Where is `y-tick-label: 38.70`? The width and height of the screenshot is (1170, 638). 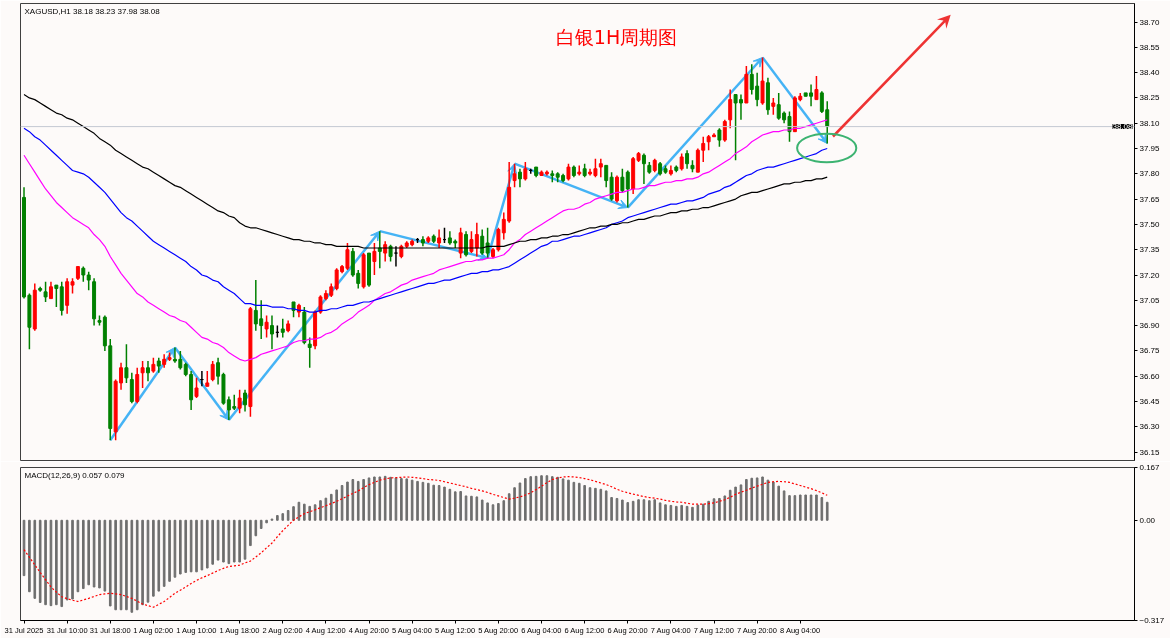
y-tick-label: 38.70 is located at coordinates (1150, 22).